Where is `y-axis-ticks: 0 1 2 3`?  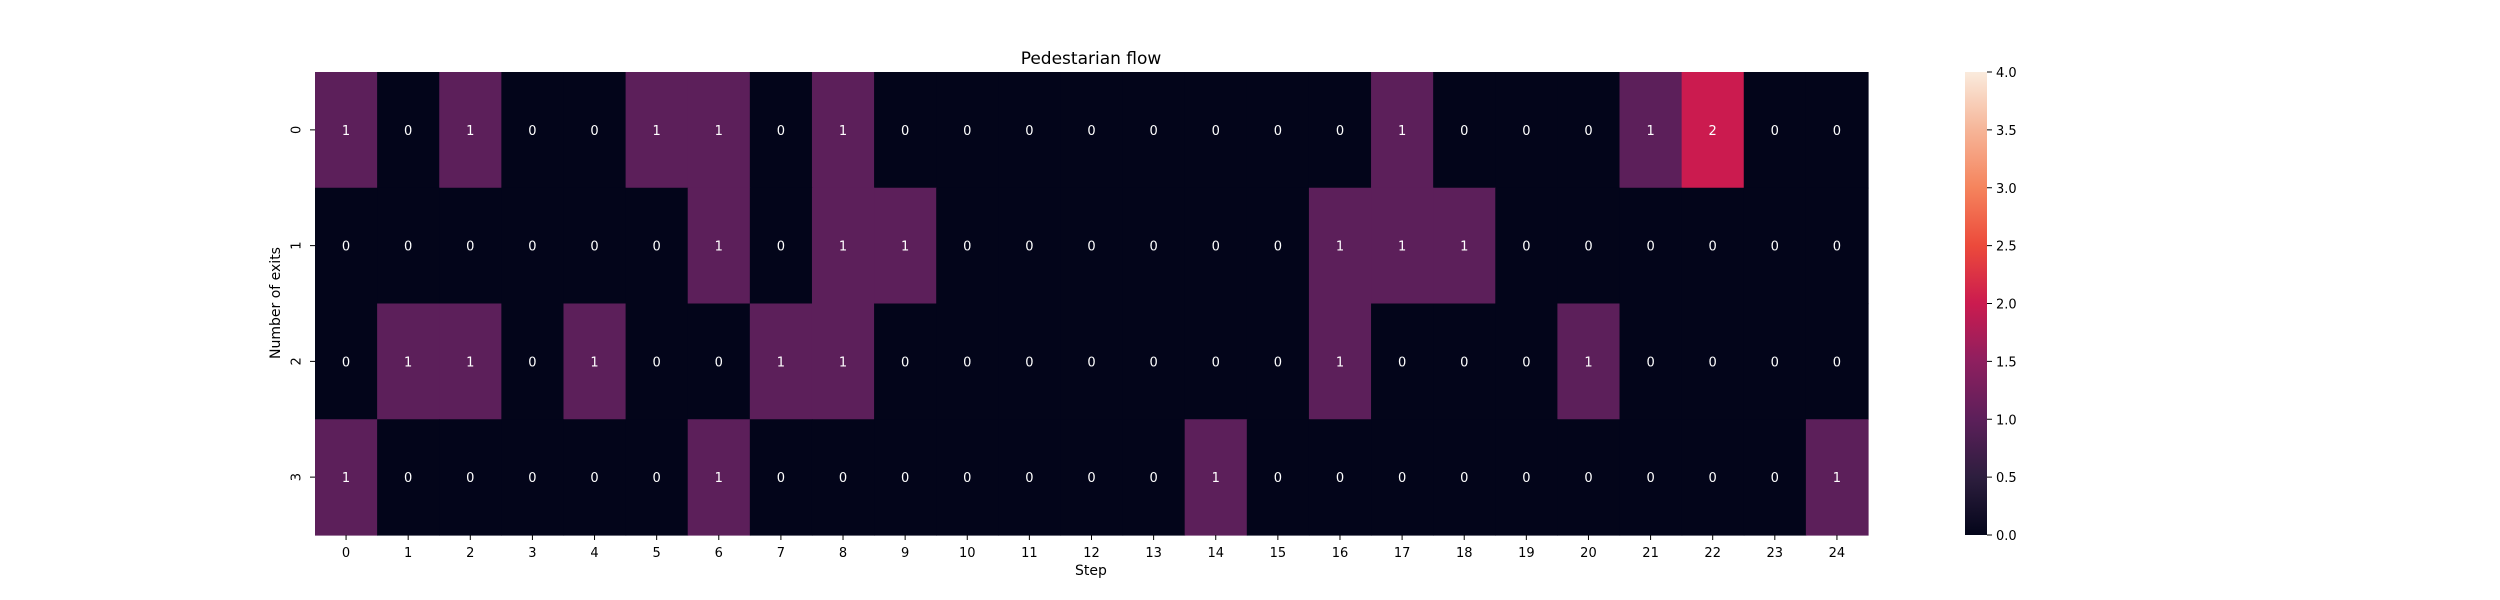
y-axis-ticks: 0 1 2 3 is located at coordinates (302, 303).